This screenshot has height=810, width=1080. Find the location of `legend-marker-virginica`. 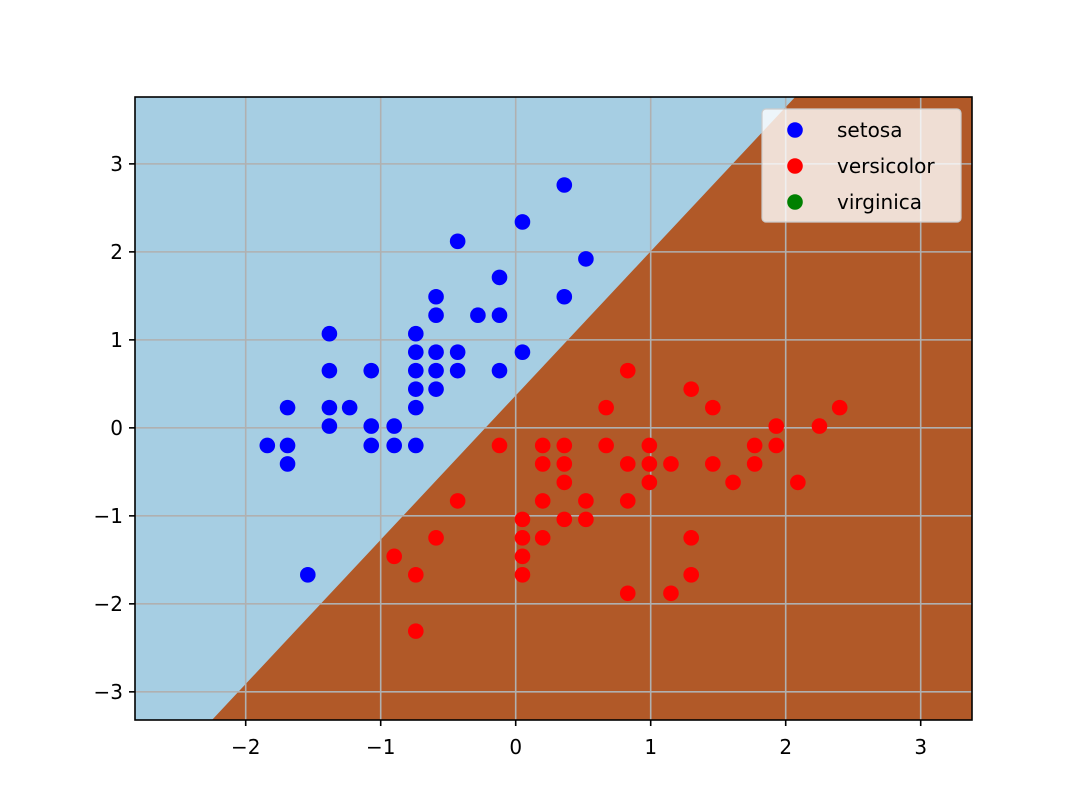

legend-marker-virginica is located at coordinates (795, 202).